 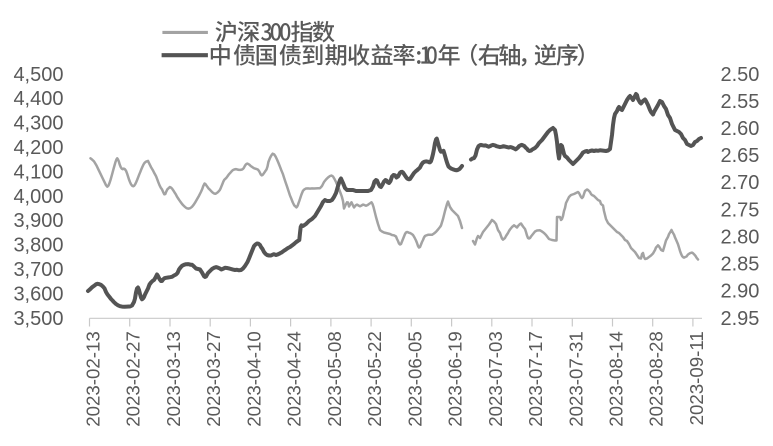 What do you see at coordinates (740, 238) in the screenshot?
I see `svg-text: 2.80` at bounding box center [740, 238].